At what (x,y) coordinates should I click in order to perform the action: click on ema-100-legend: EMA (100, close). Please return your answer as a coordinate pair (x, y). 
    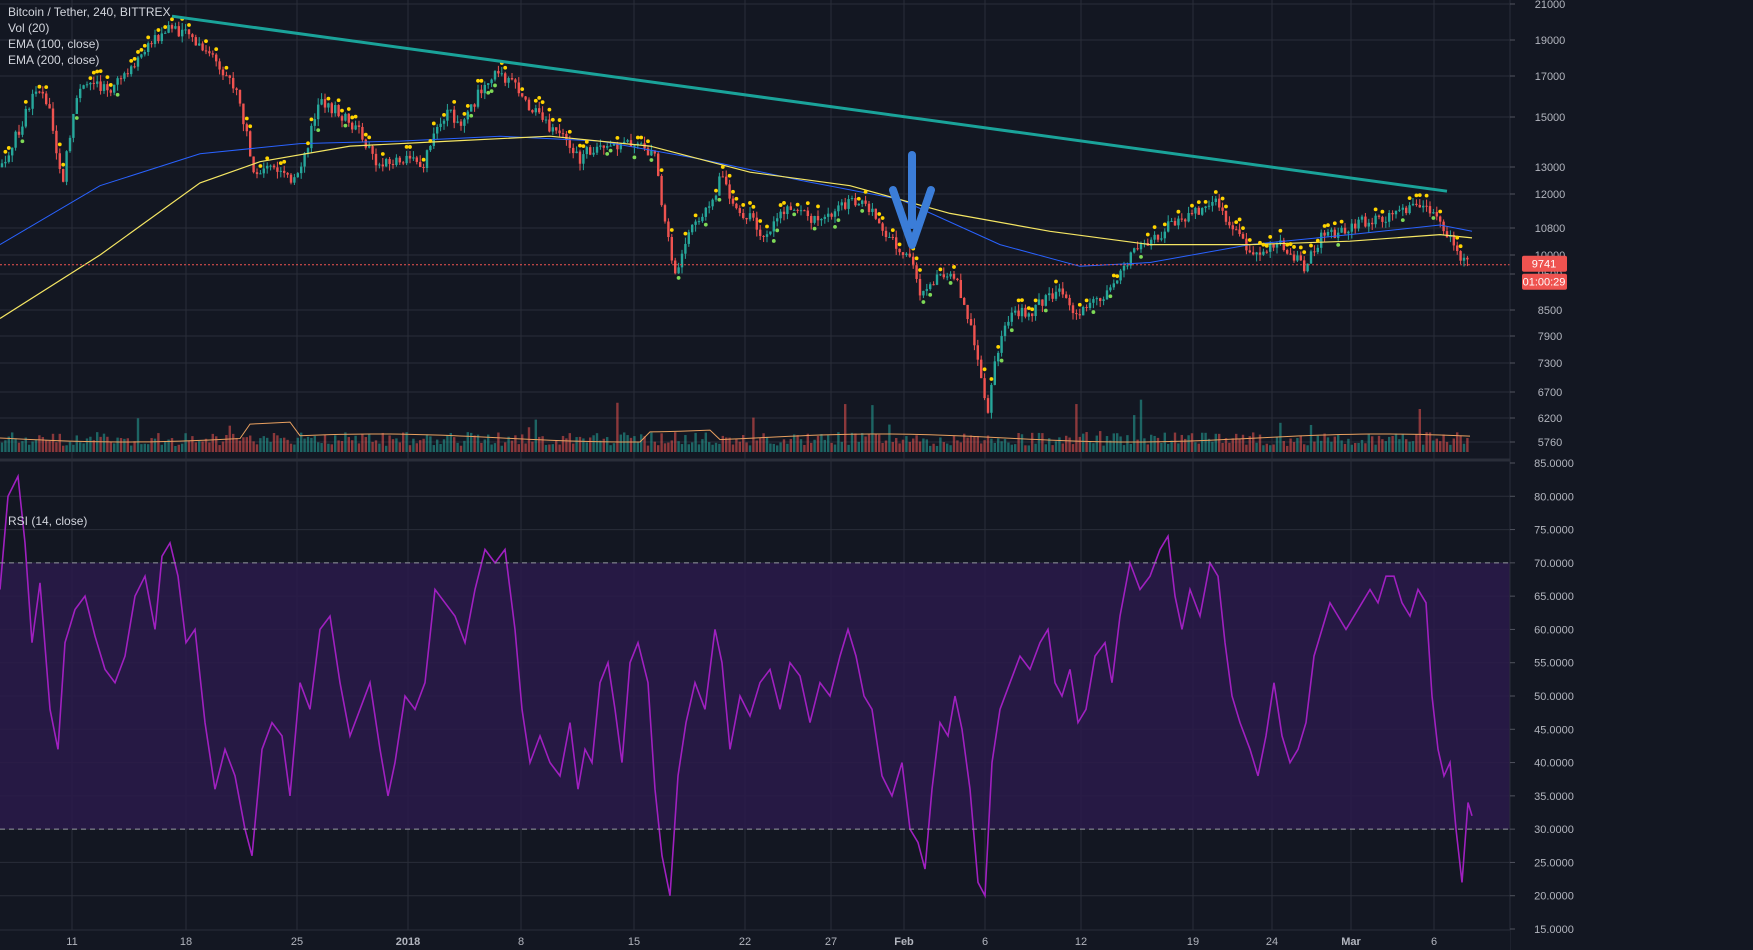
    Looking at the image, I should click on (54, 44).